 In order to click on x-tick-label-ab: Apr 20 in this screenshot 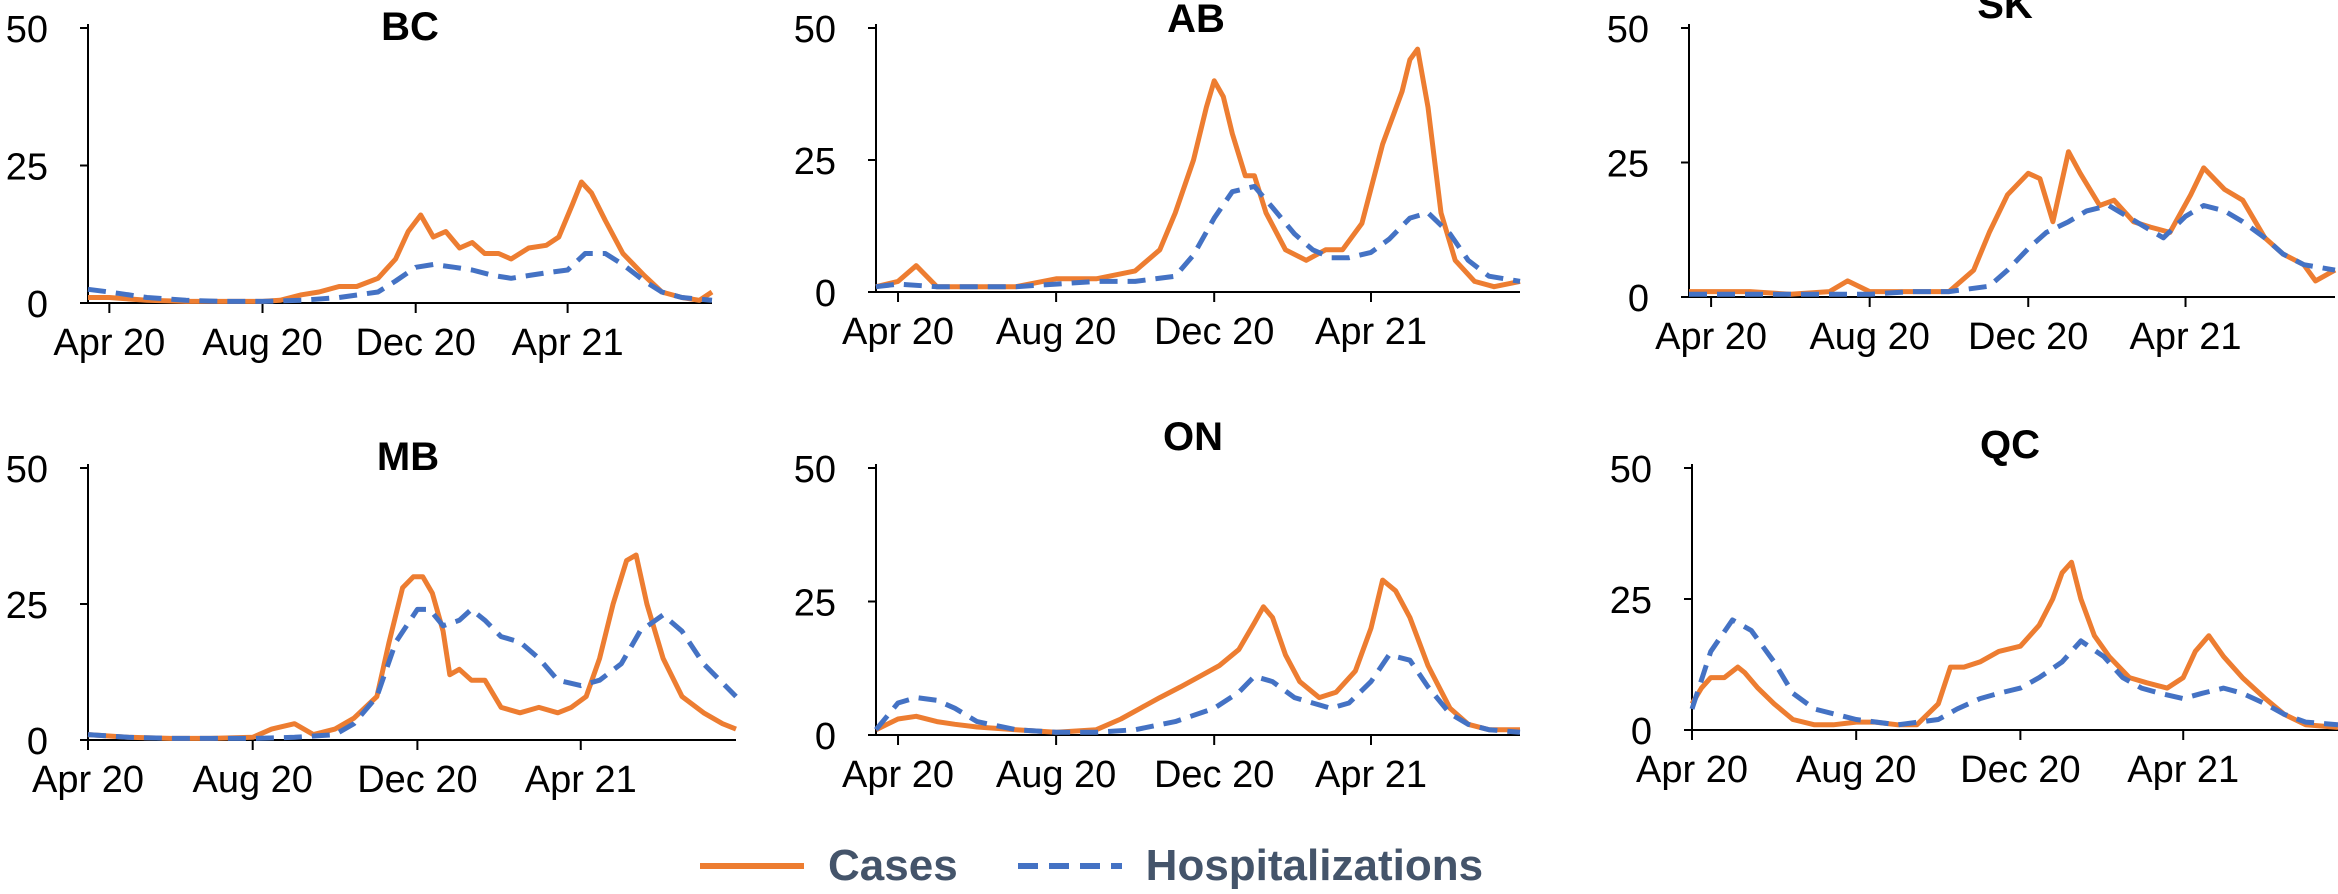, I will do `click(898, 332)`.